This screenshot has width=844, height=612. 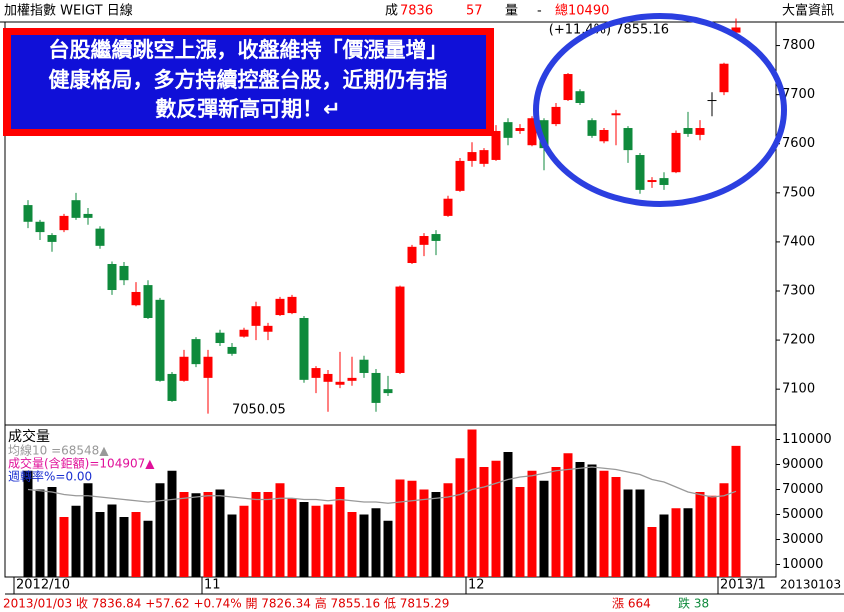 I want to click on callout-line: 台股繼續跳空上漲，收盤維持「價漲量增」, so click(x=248, y=50).